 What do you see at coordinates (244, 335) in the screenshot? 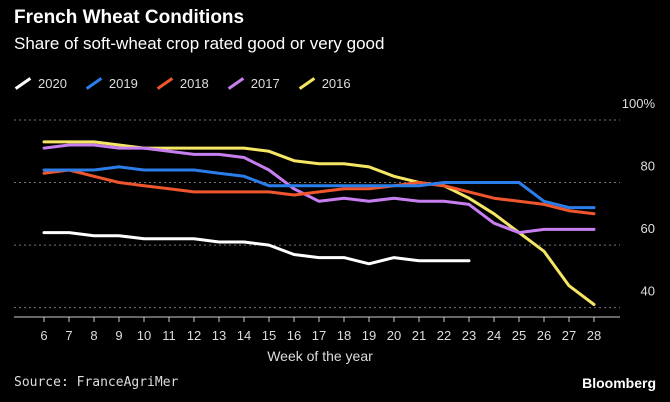
I see `x-tick-label-14: 14` at bounding box center [244, 335].